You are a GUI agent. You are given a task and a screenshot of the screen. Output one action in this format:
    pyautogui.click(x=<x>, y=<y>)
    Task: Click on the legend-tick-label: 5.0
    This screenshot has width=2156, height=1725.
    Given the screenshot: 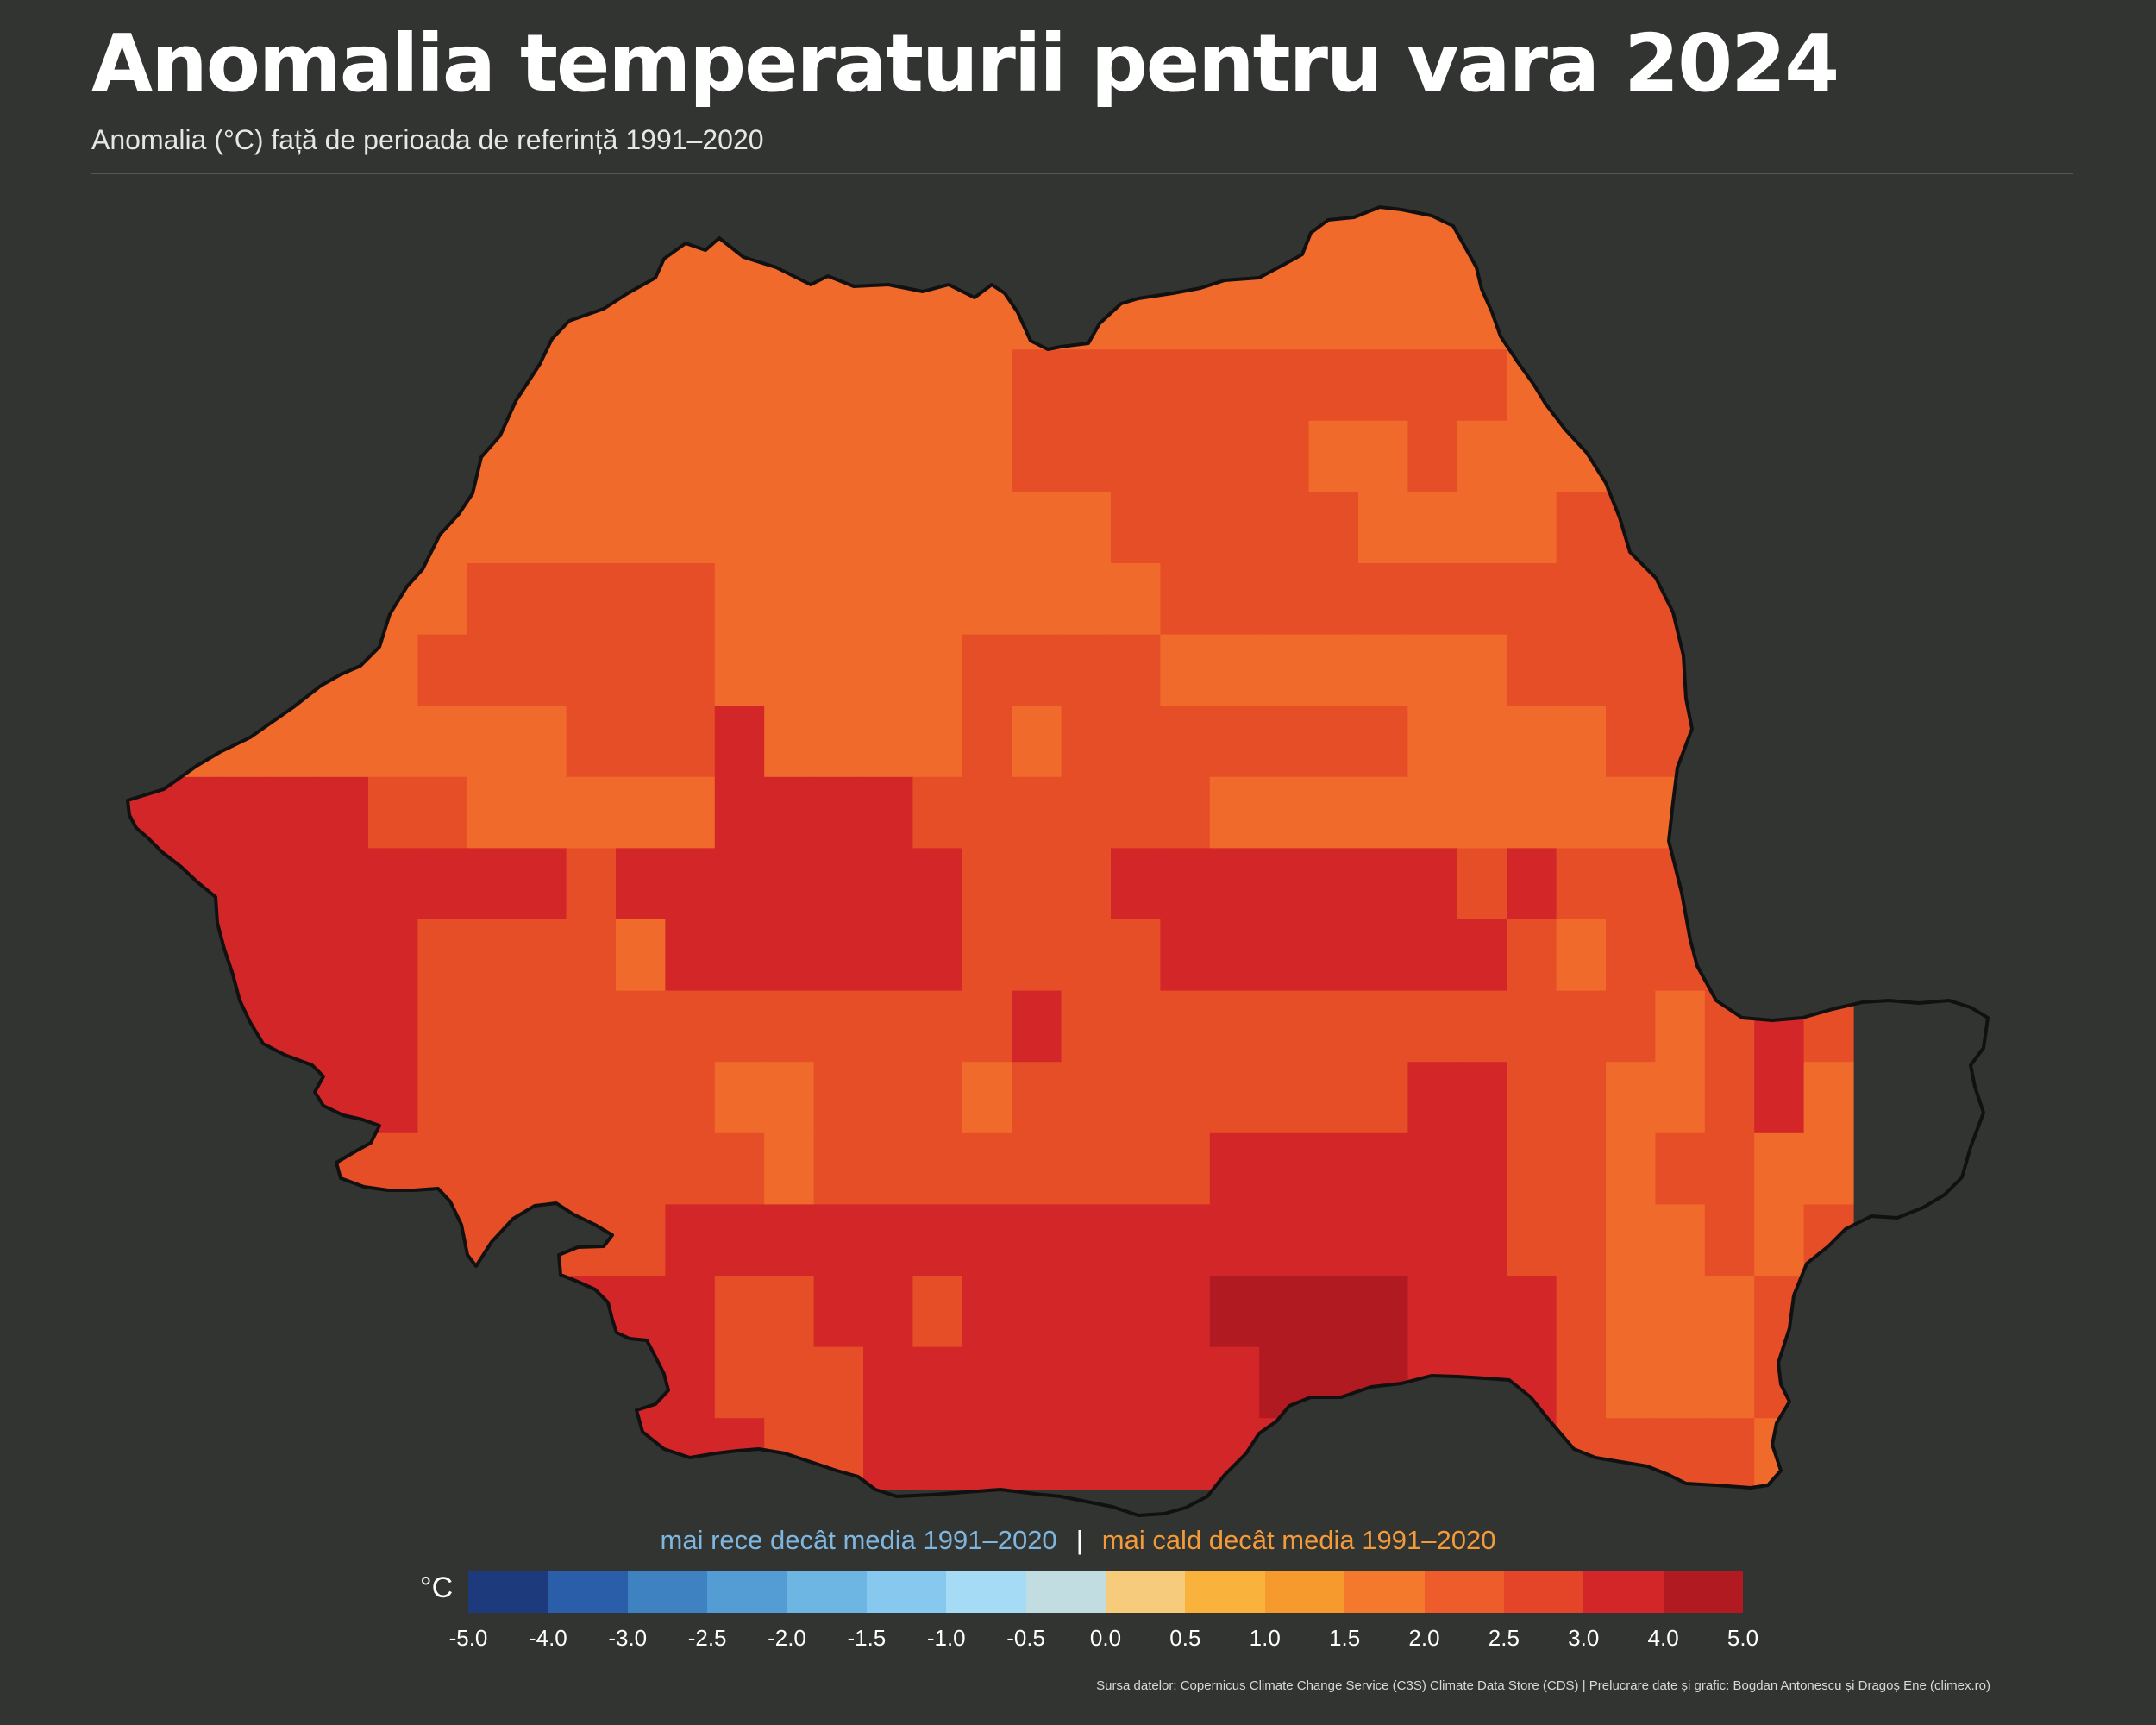 What is the action you would take?
    pyautogui.click(x=1743, y=1638)
    